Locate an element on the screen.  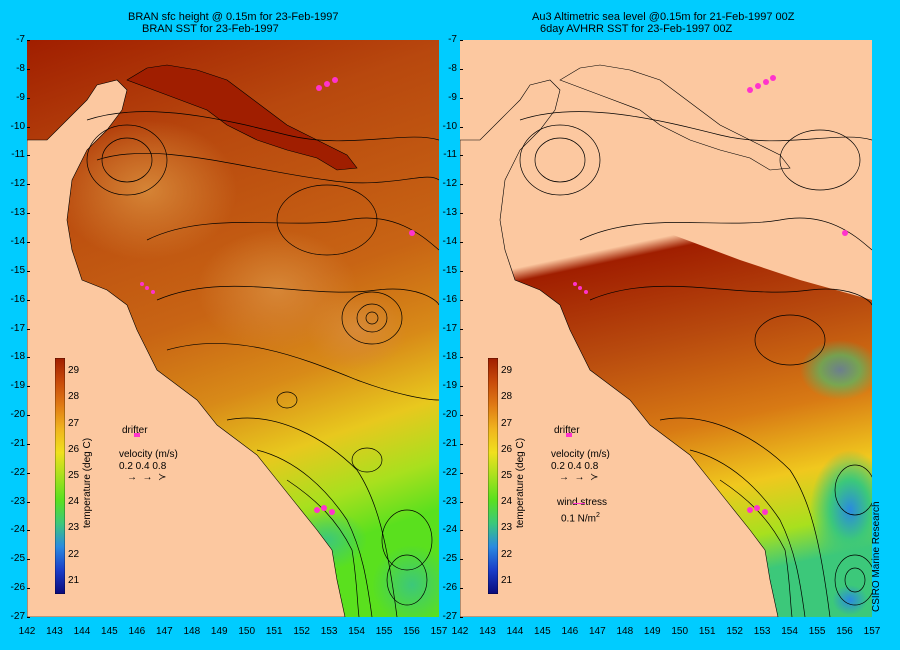
colorbar-right-gradient is located at coordinates (493, 476).